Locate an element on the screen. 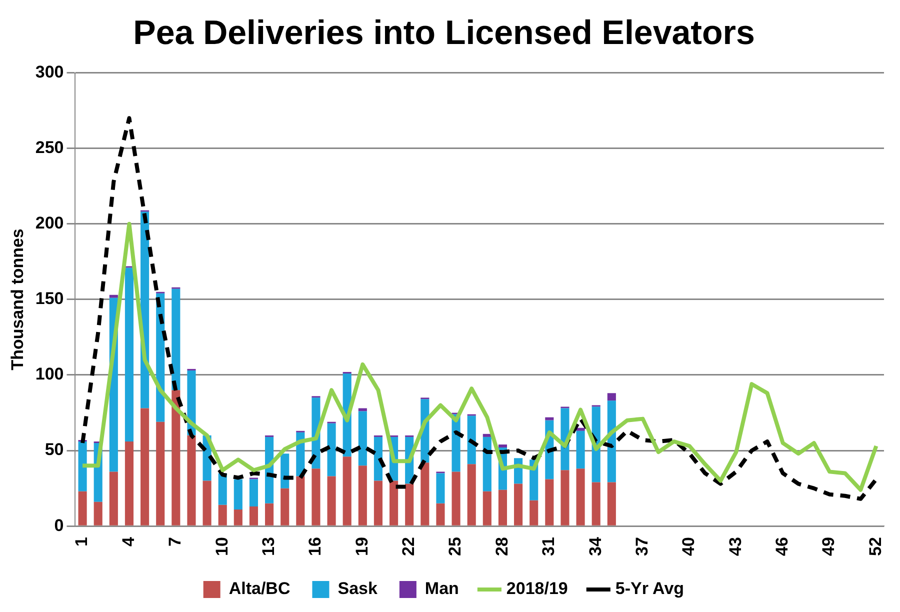  legend-label: Sask is located at coordinates (358, 588).